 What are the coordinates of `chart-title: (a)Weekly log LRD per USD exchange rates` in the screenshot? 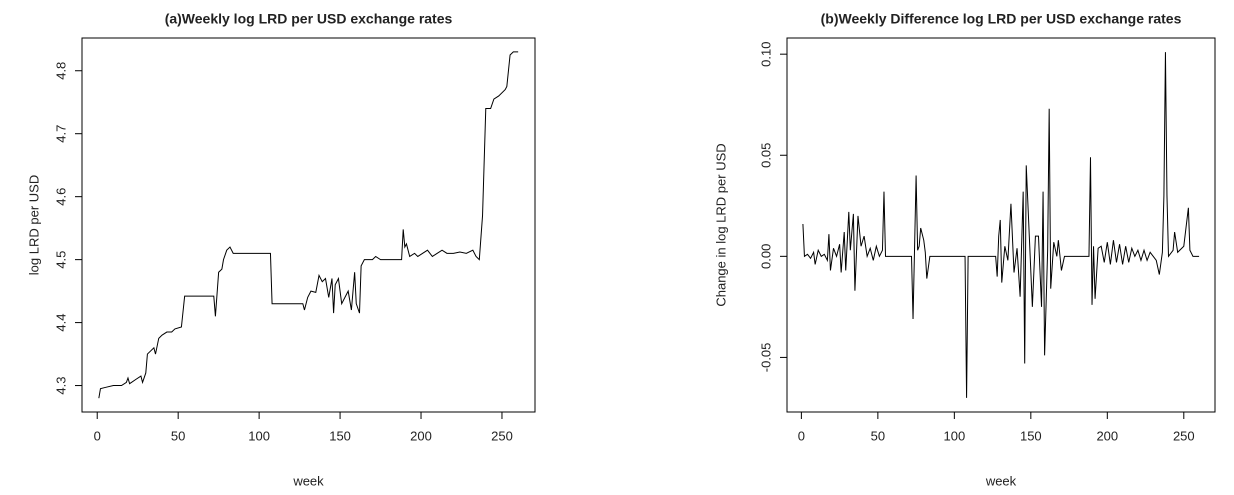 It's located at (309, 19).